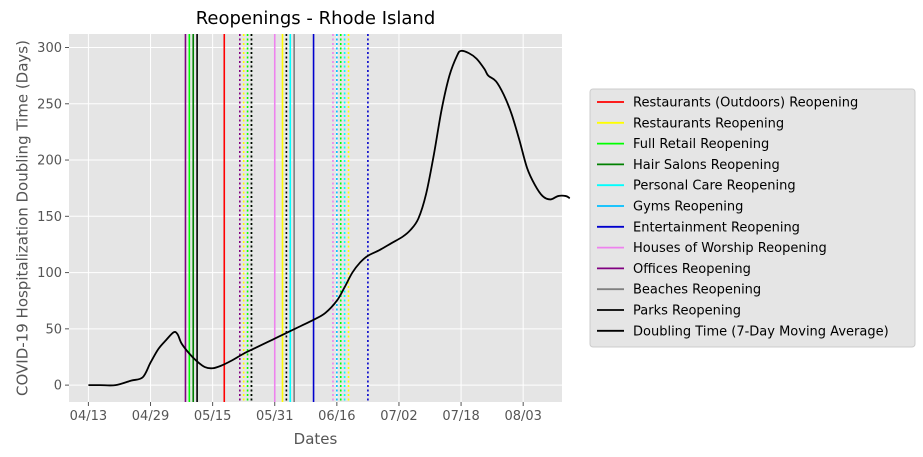  I want to click on legend-label: Personal Care Reopening, so click(714, 186).